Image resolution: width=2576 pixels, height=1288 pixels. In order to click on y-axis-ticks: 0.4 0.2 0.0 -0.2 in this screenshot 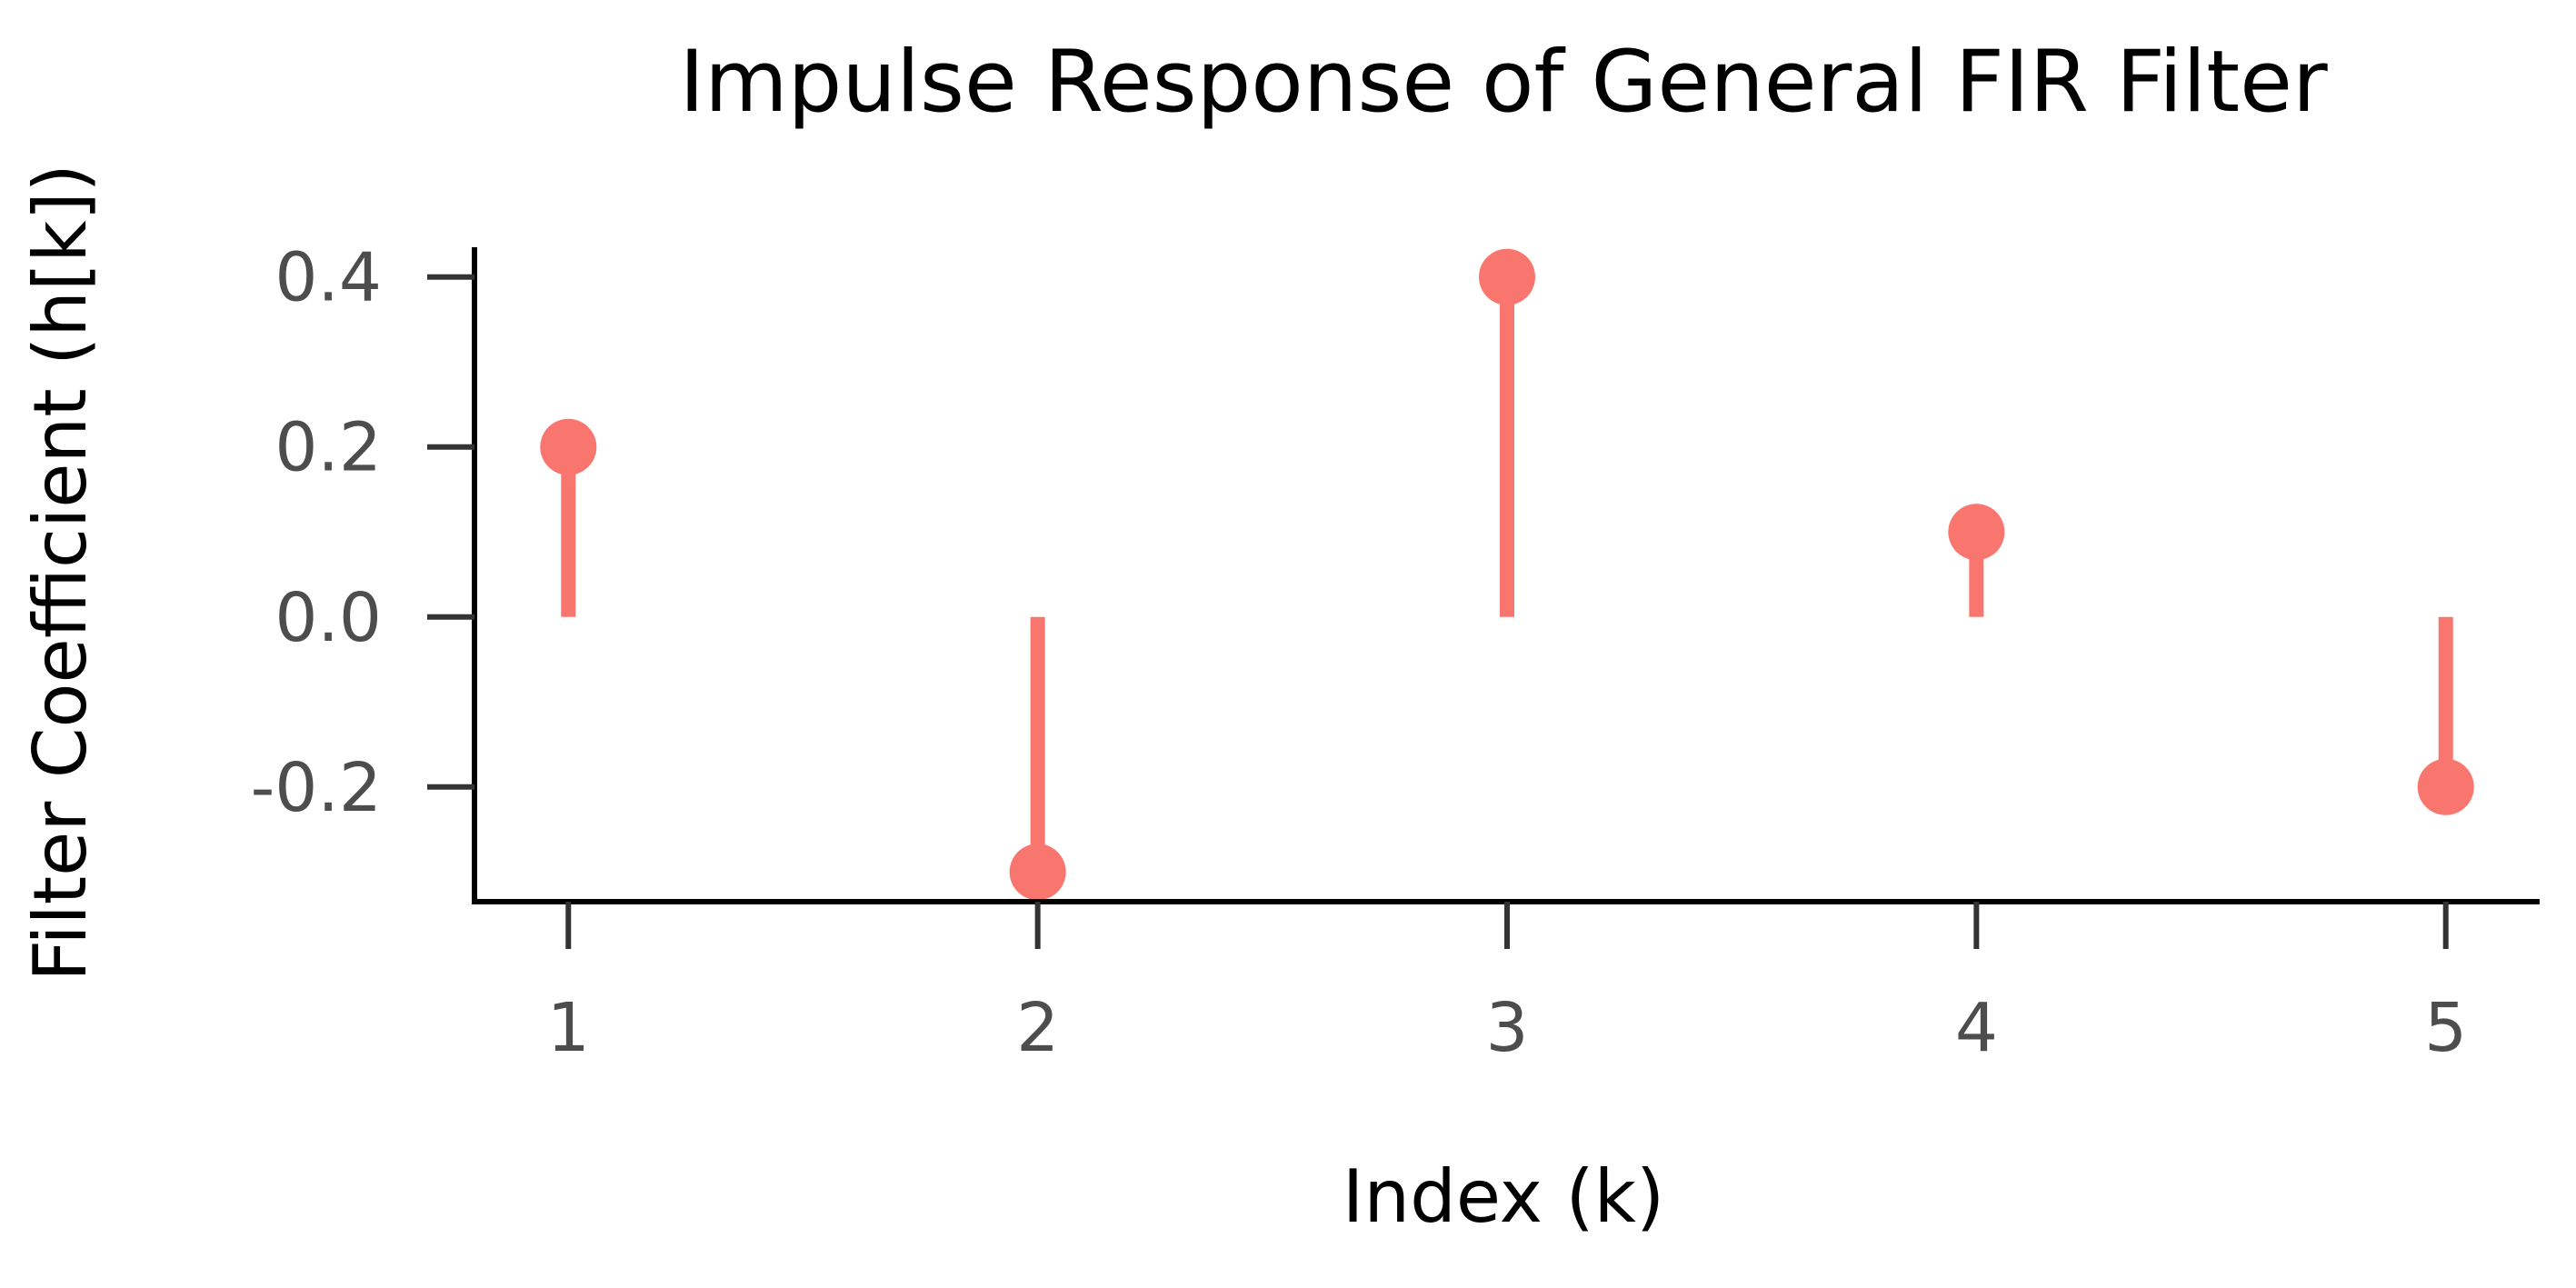, I will do `click(362, 533)`.